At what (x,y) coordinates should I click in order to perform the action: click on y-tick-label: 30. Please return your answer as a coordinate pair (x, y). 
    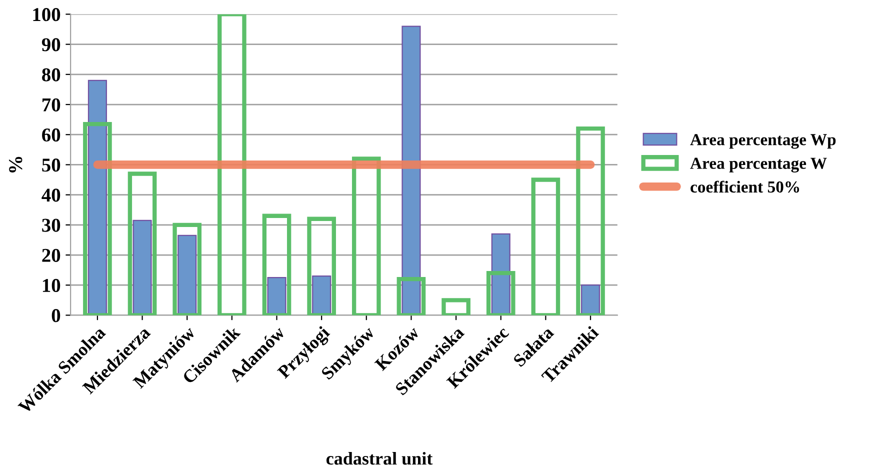
    Looking at the image, I should click on (51, 225).